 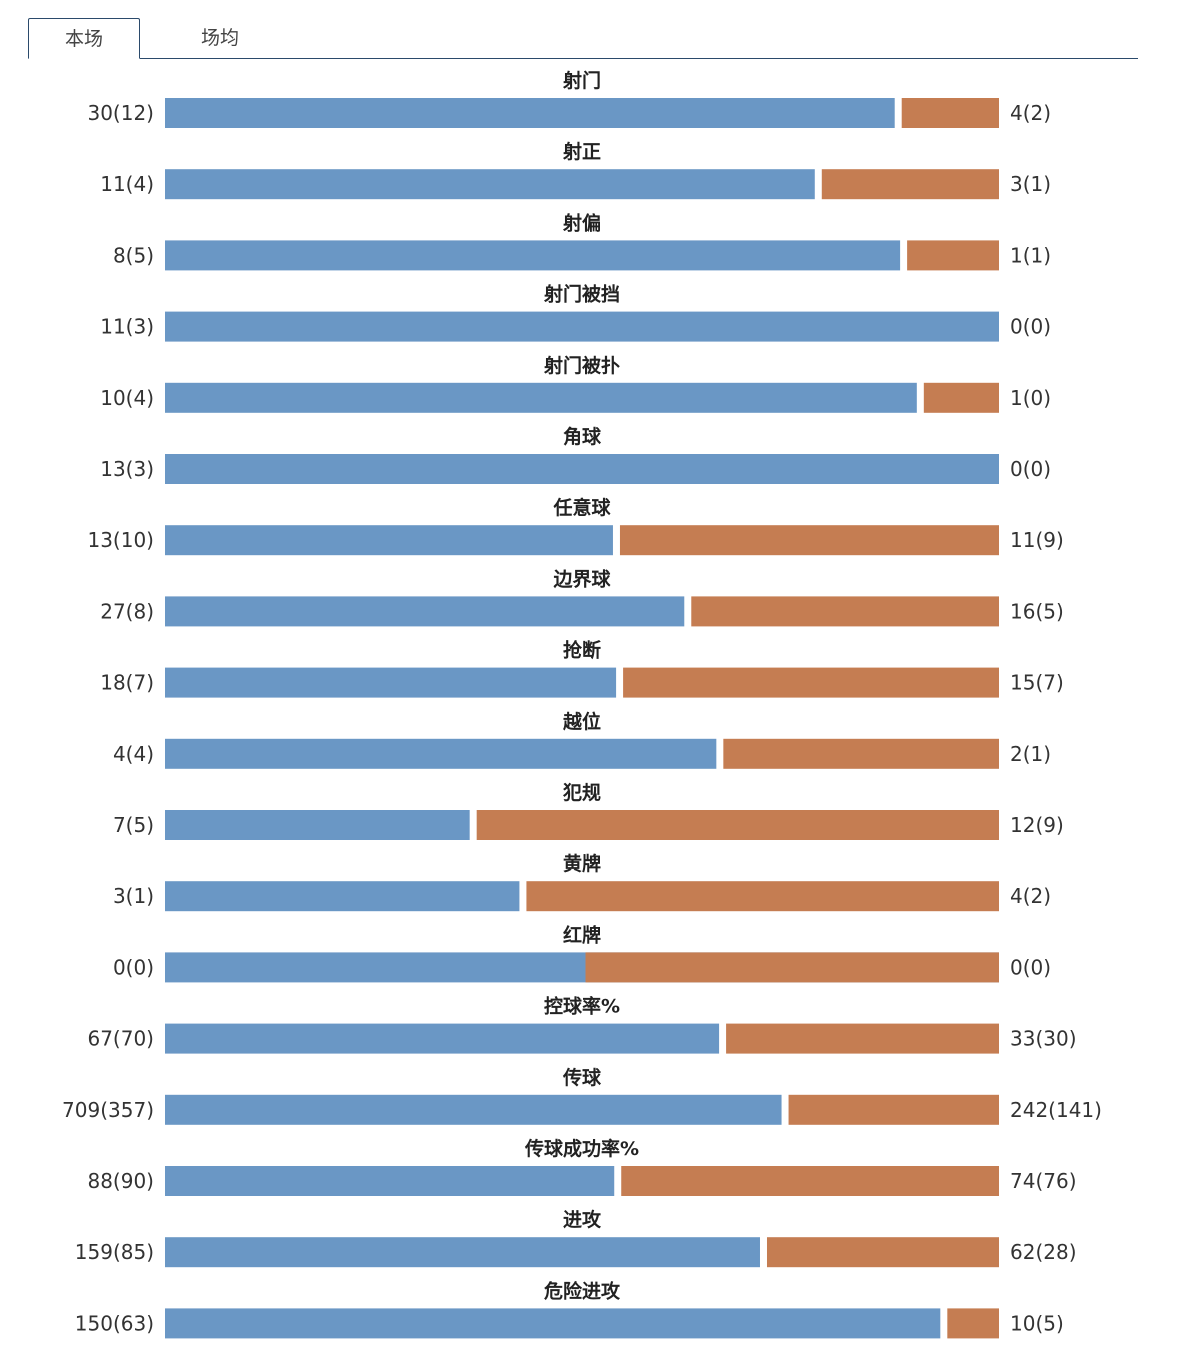 What do you see at coordinates (582, 650) in the screenshot?
I see `row-label: 抢断` at bounding box center [582, 650].